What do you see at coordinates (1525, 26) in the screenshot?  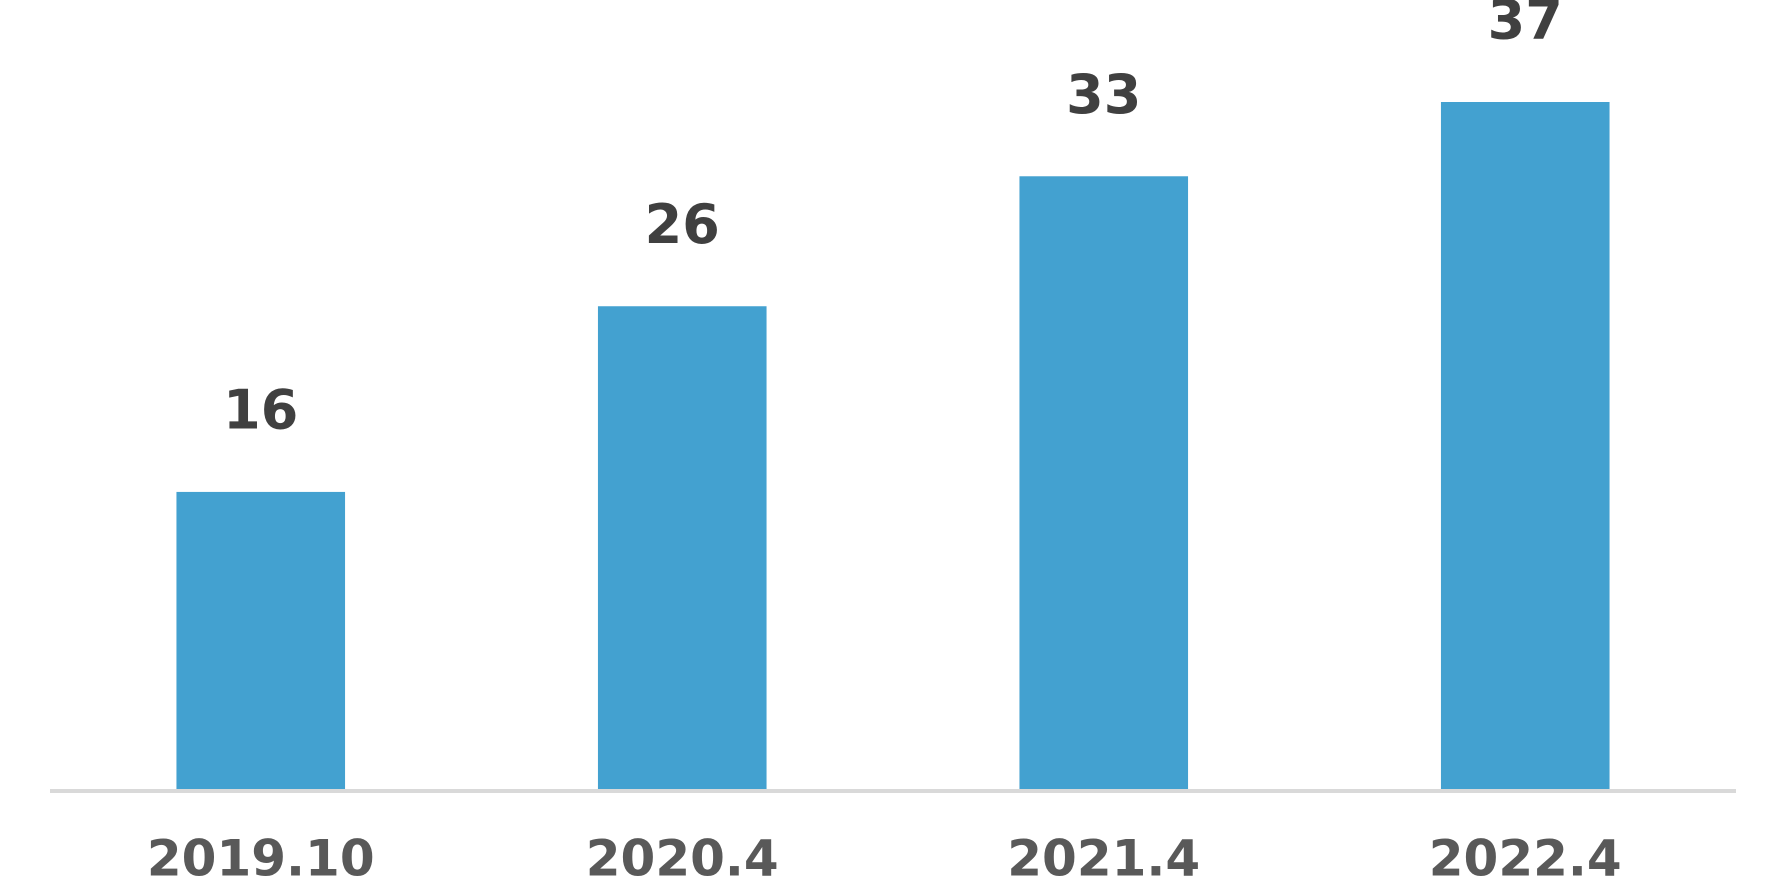 I see `value-label: 37` at bounding box center [1525, 26].